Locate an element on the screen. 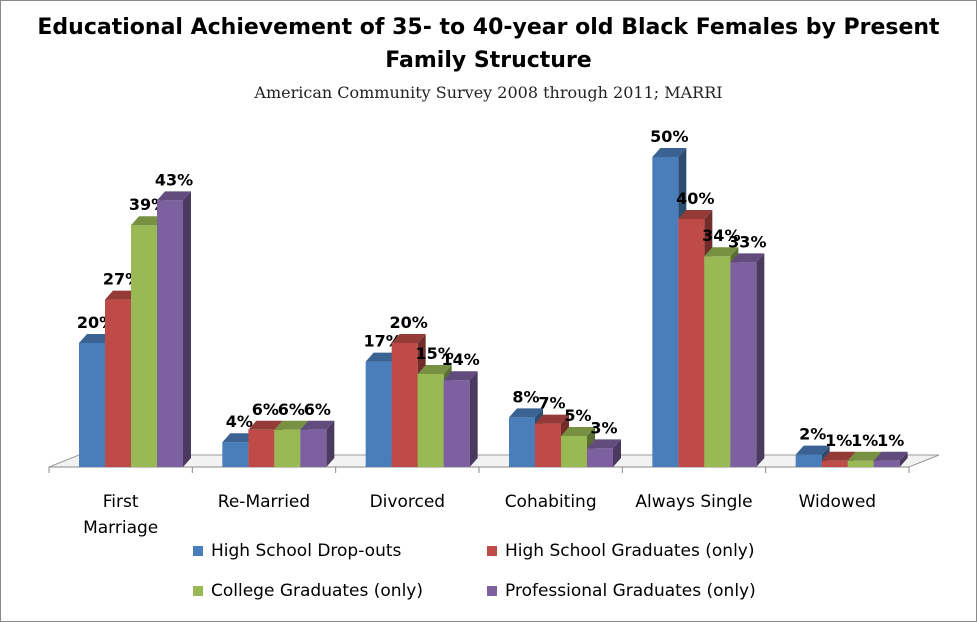 The image size is (977, 622). legend-label: College Graduates (only) is located at coordinates (317, 591).